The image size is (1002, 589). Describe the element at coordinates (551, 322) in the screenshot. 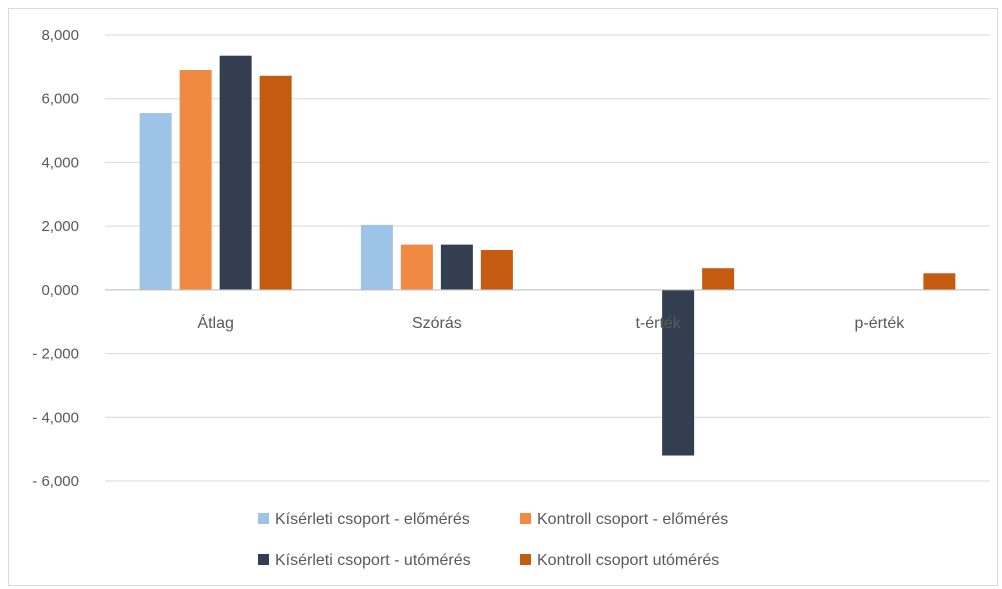

I see `category-labels: Átlag Szórás t-érték p-érték` at that location.